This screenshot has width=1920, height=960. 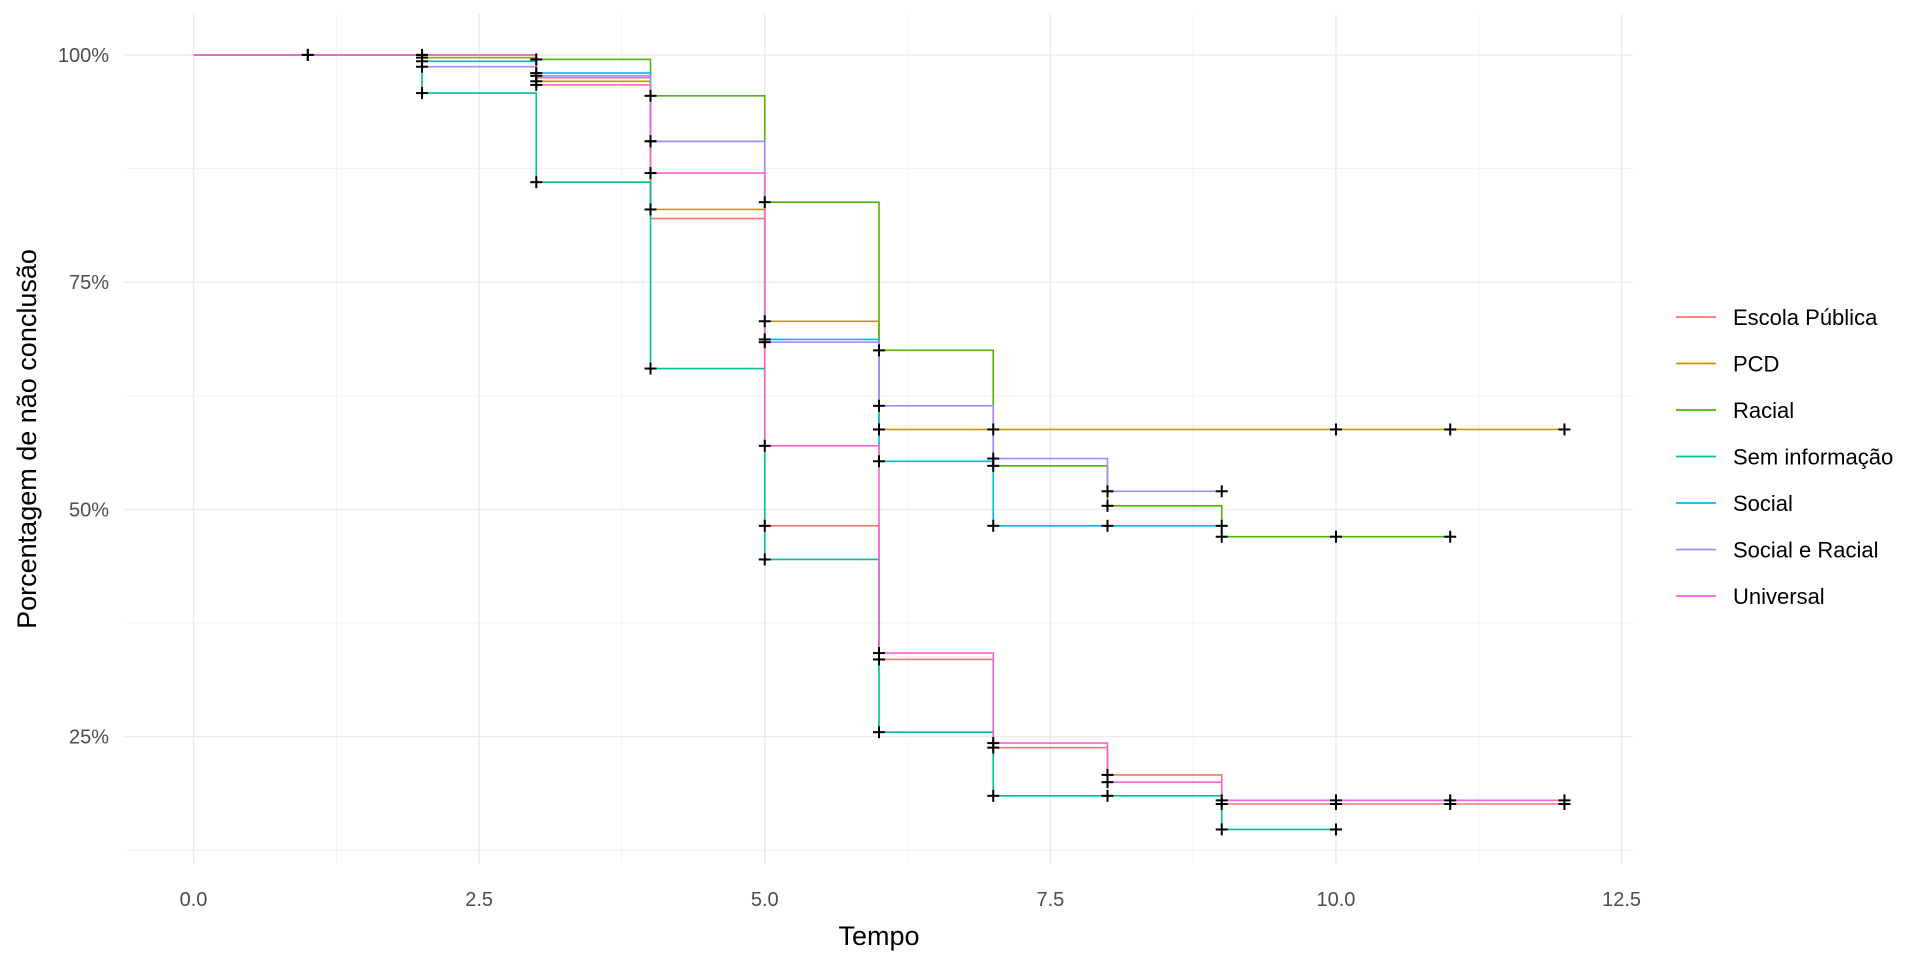 What do you see at coordinates (1763, 503) in the screenshot?
I see `legend-label: Social` at bounding box center [1763, 503].